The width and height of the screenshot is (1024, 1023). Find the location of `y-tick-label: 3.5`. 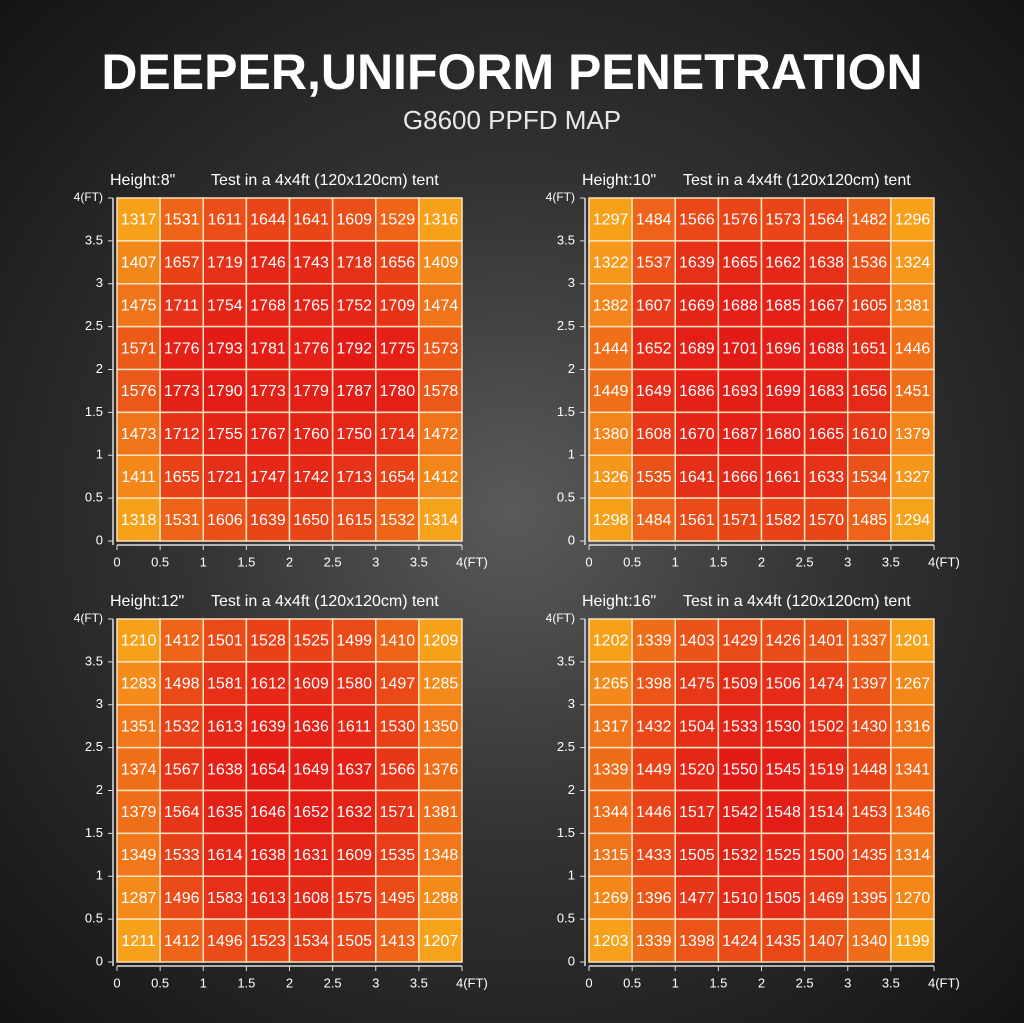

y-tick-label: 3.5 is located at coordinates (566, 660).